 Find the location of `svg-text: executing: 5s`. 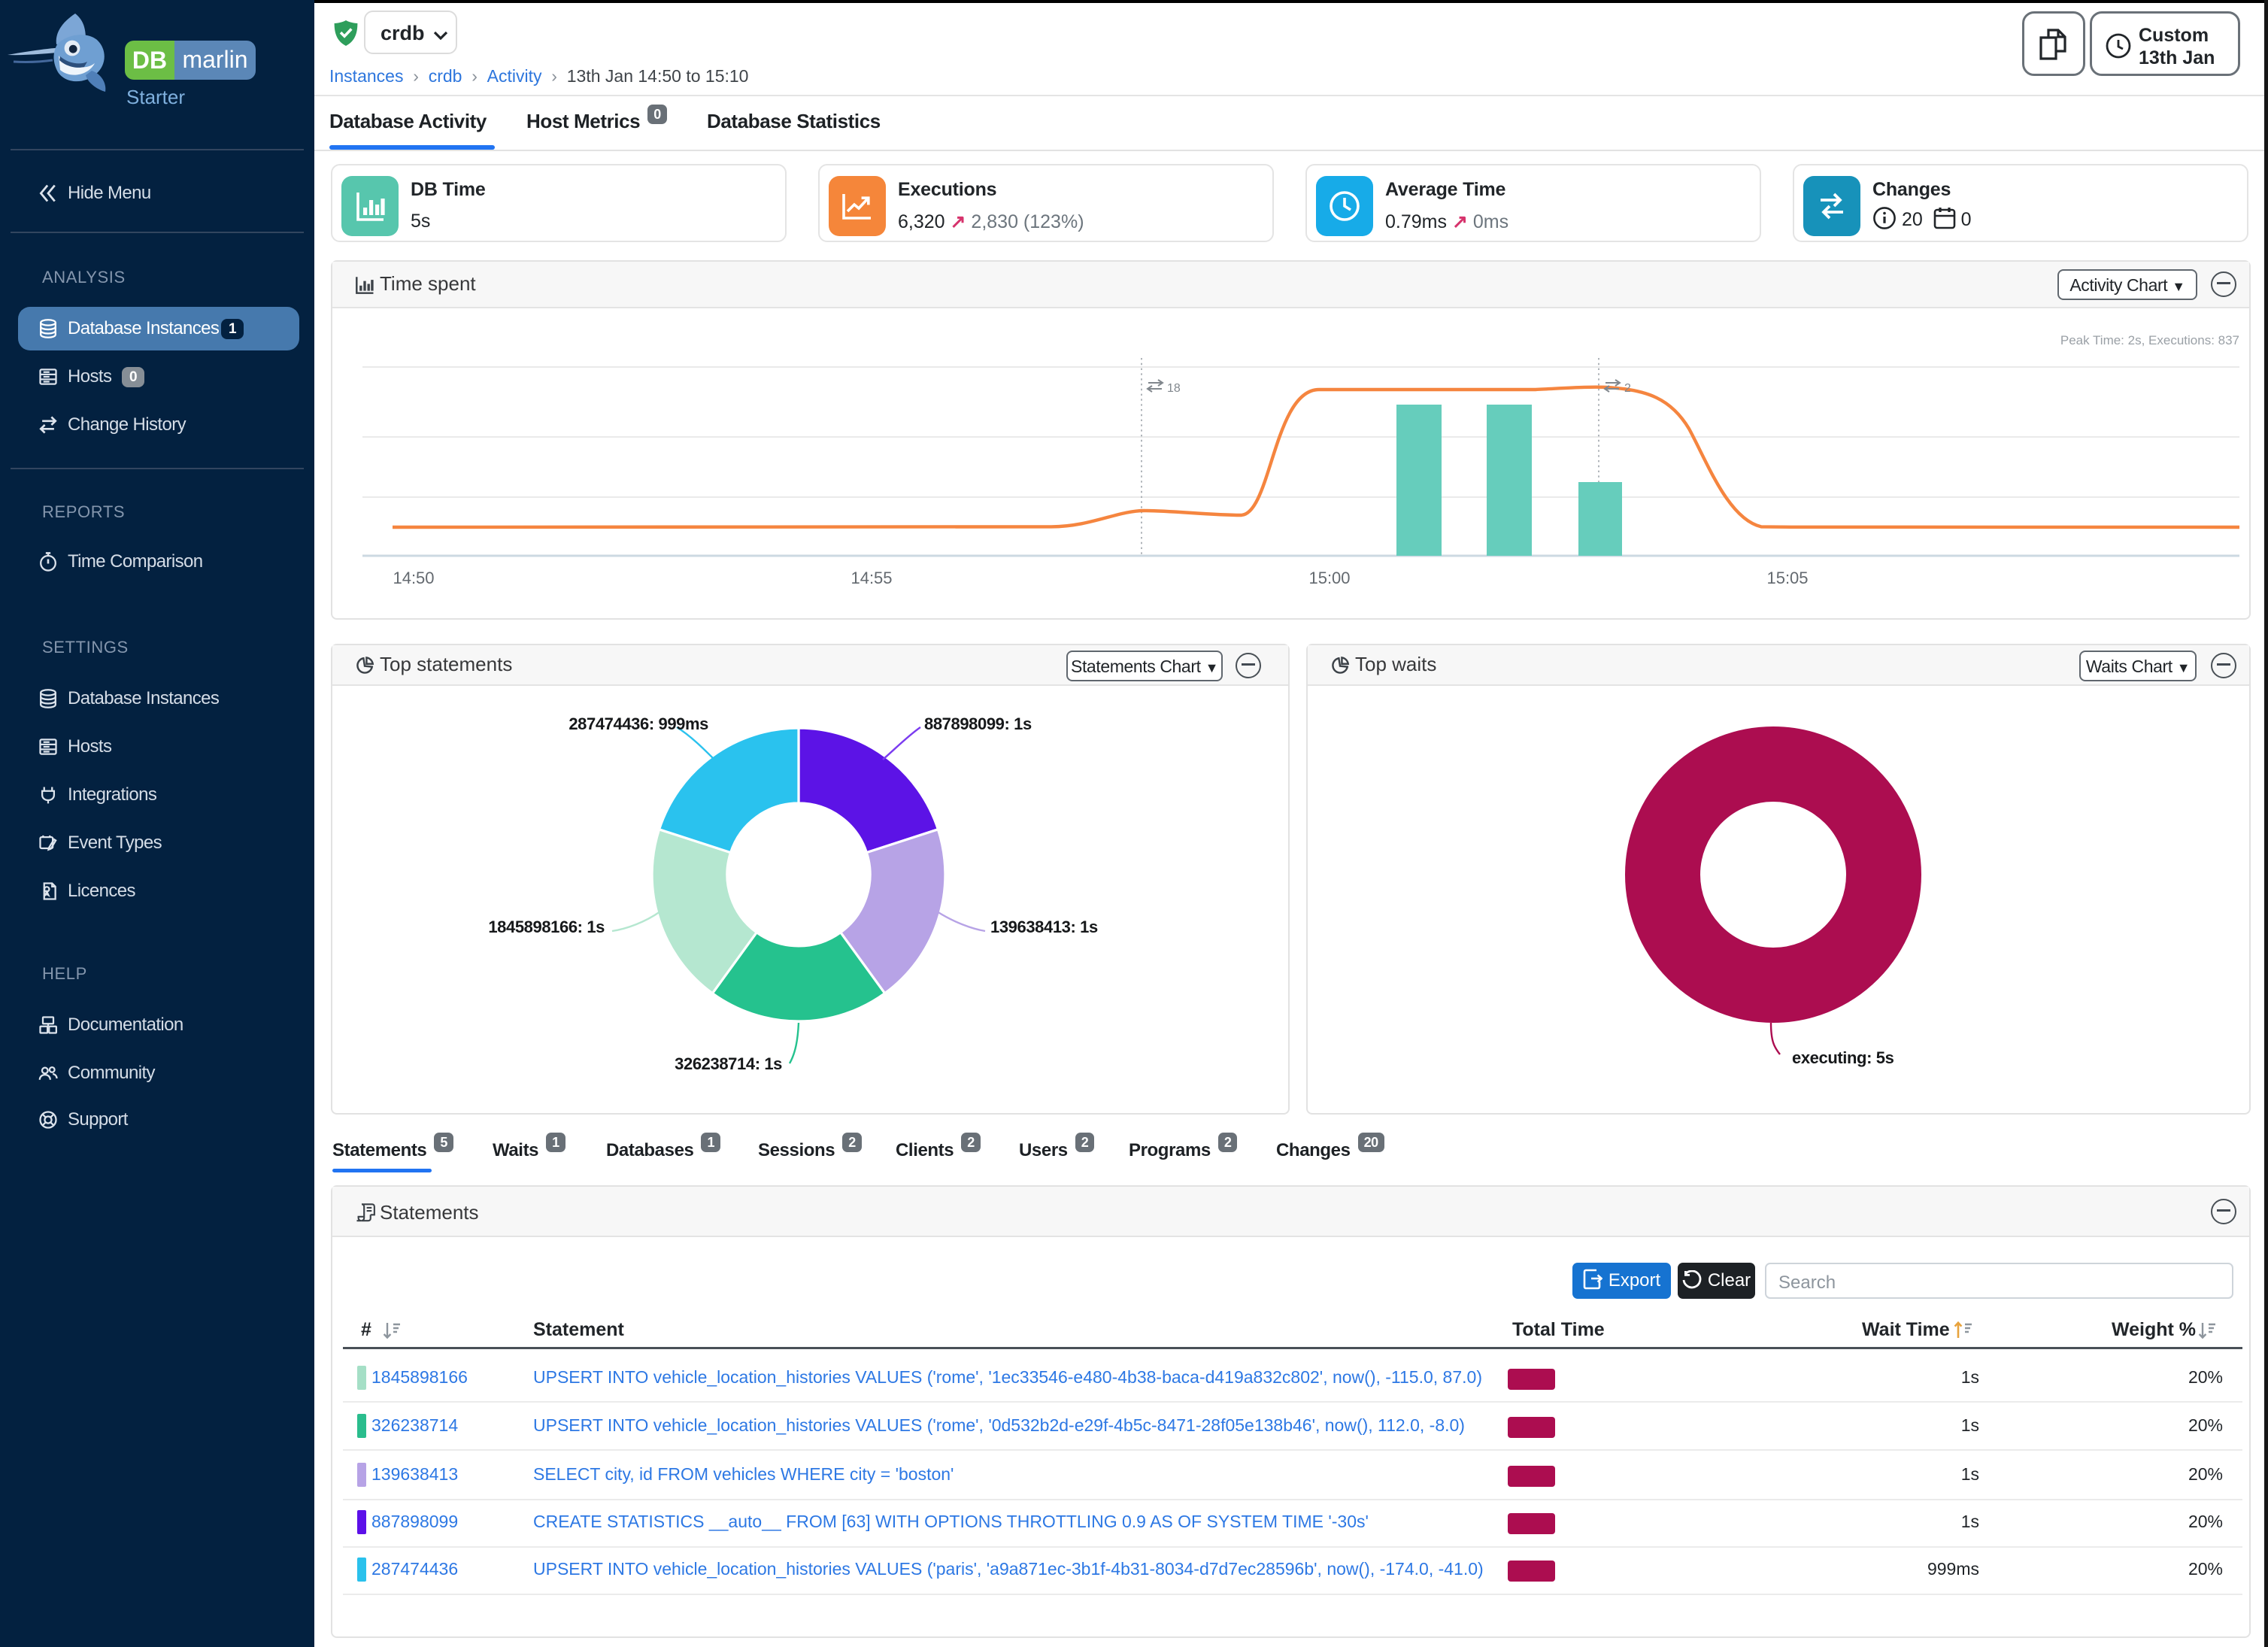

svg-text: executing: 5s is located at coordinates (1843, 1057).